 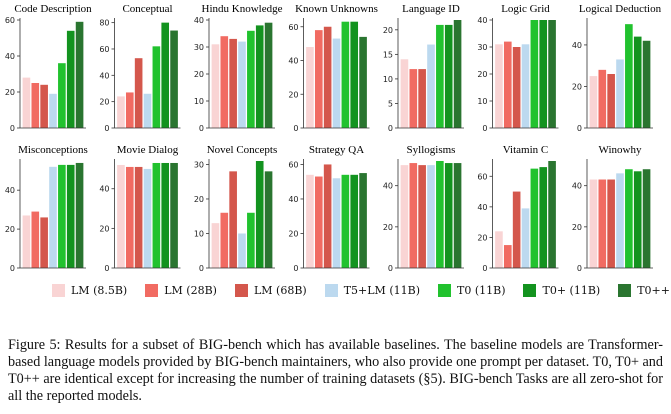 What do you see at coordinates (53, 150) in the screenshot?
I see `subplot-title: Misconceptions` at bounding box center [53, 150].